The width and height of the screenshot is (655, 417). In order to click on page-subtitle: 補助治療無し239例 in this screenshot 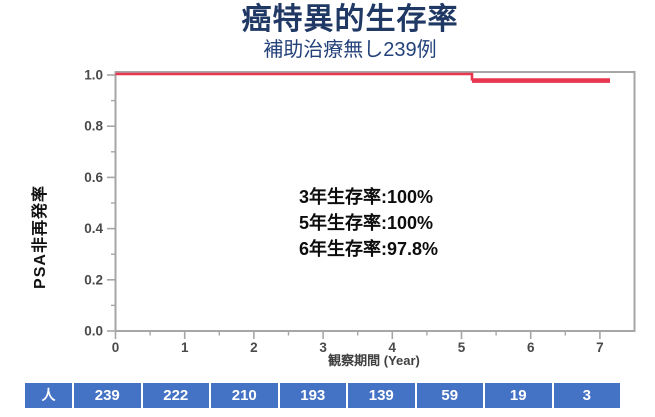, I will do `click(350, 50)`.